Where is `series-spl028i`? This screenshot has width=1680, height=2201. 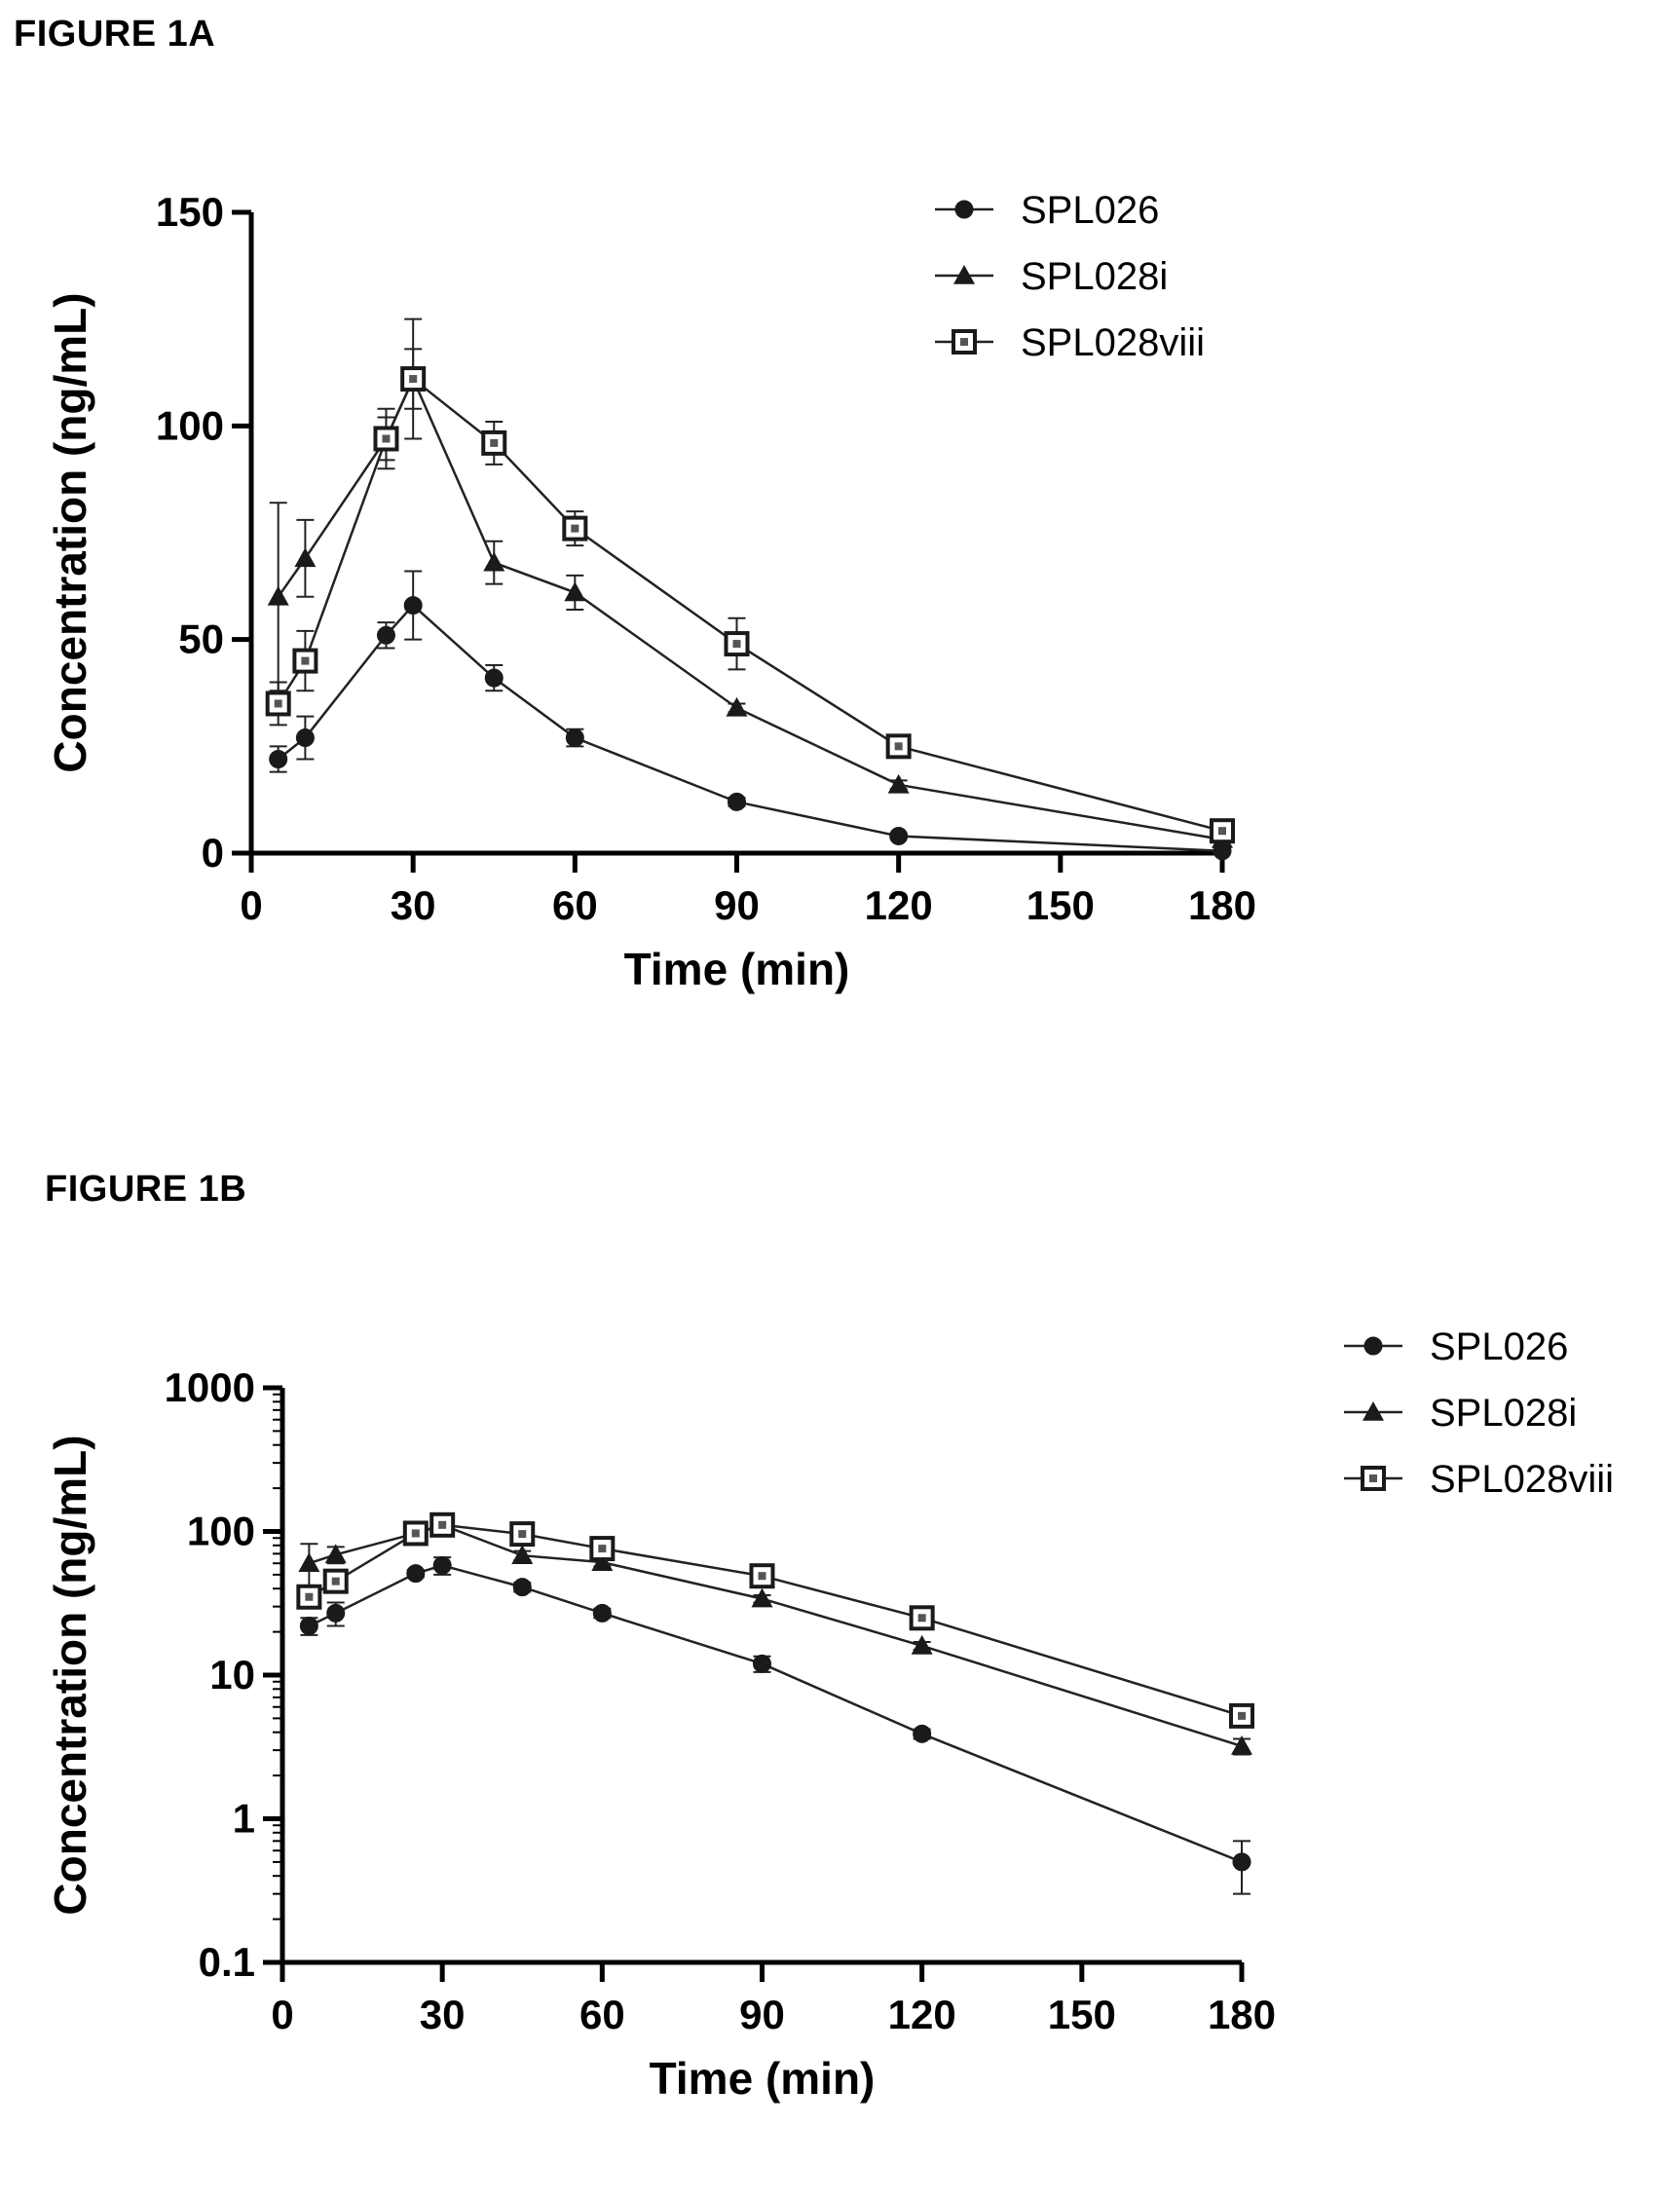
series-spl028i is located at coordinates (775, 1634).